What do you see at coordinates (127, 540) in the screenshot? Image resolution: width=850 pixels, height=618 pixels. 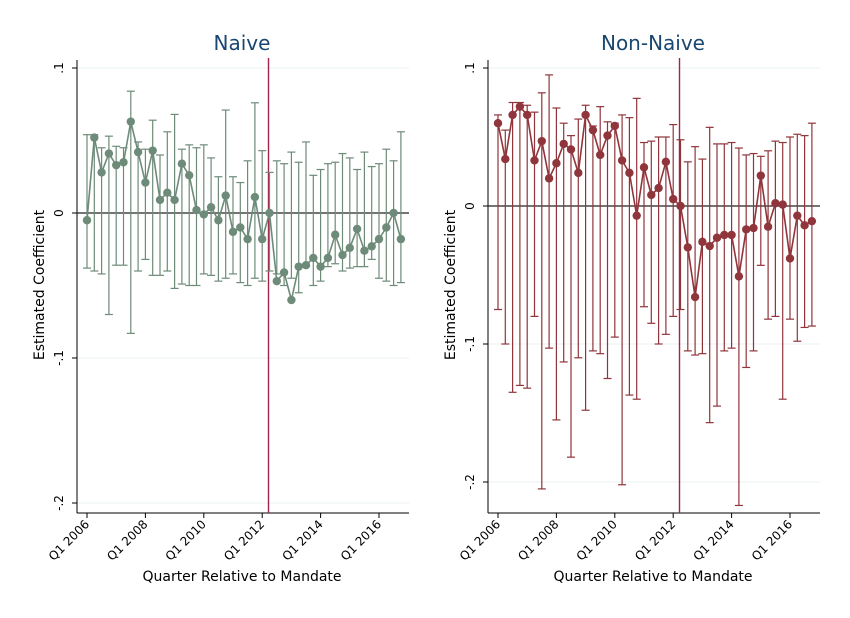 I see `x-tick-label: Q1 2008` at bounding box center [127, 540].